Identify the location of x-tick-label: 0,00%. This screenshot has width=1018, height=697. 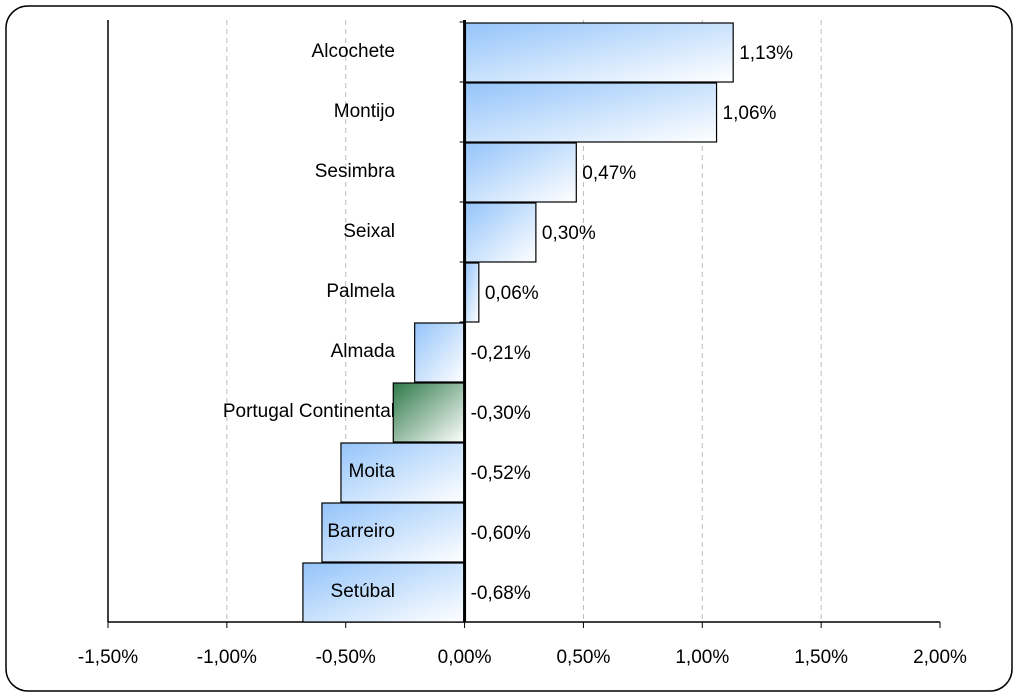
(465, 657).